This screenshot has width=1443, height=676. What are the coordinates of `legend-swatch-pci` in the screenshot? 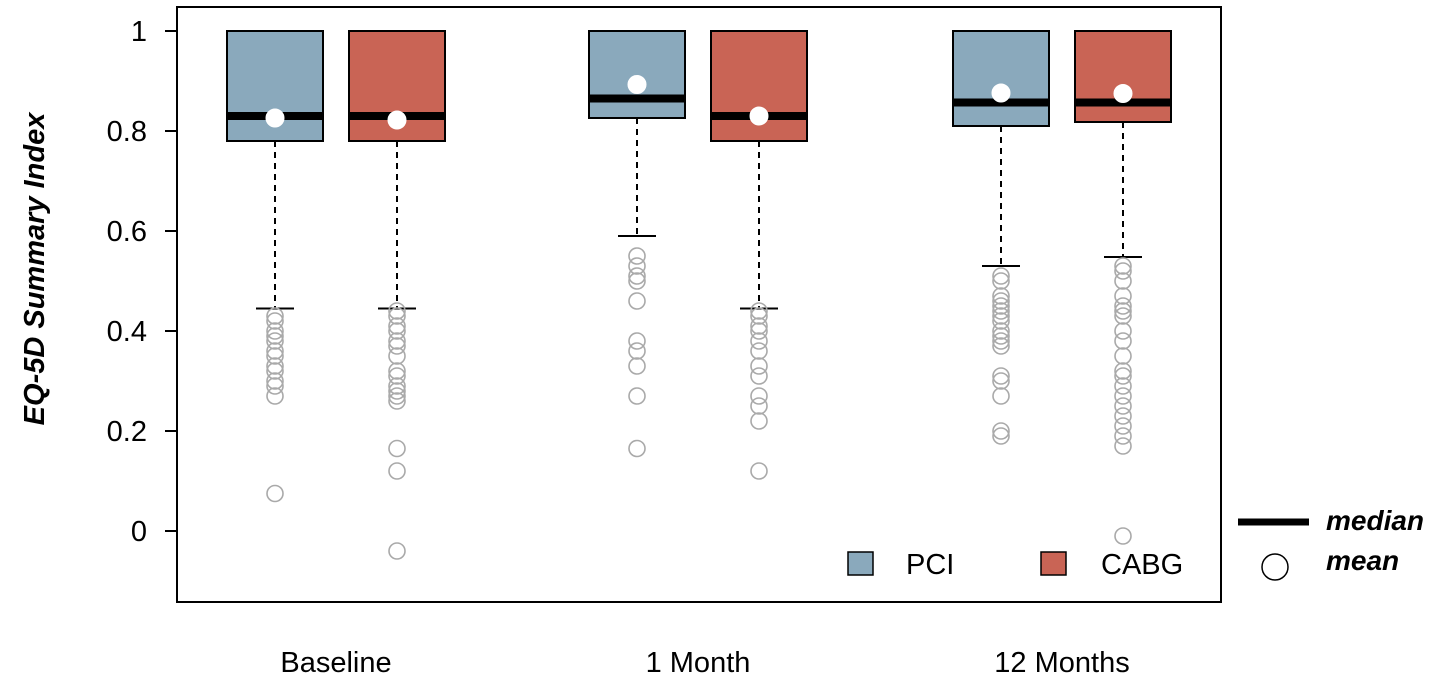 It's located at (860, 563).